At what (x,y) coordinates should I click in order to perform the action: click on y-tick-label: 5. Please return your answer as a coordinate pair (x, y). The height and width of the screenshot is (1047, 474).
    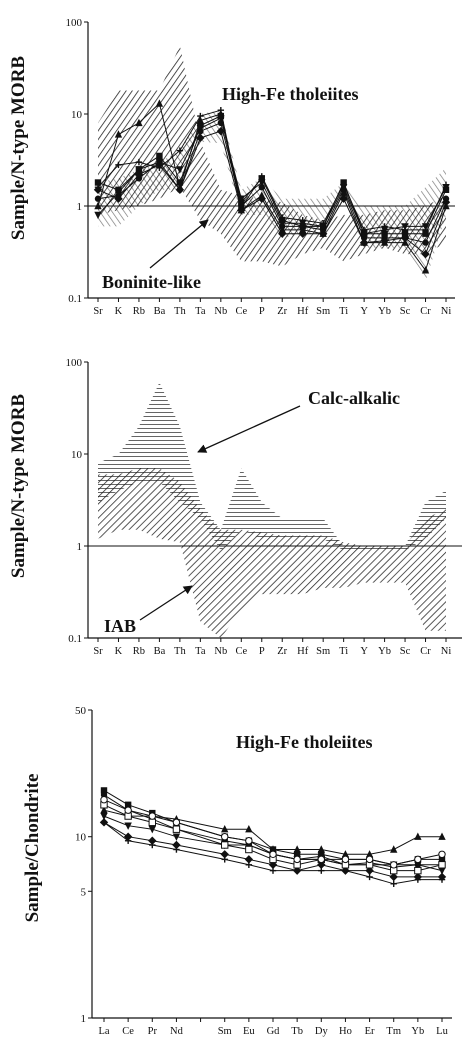
    Looking at the image, I should click on (84, 892).